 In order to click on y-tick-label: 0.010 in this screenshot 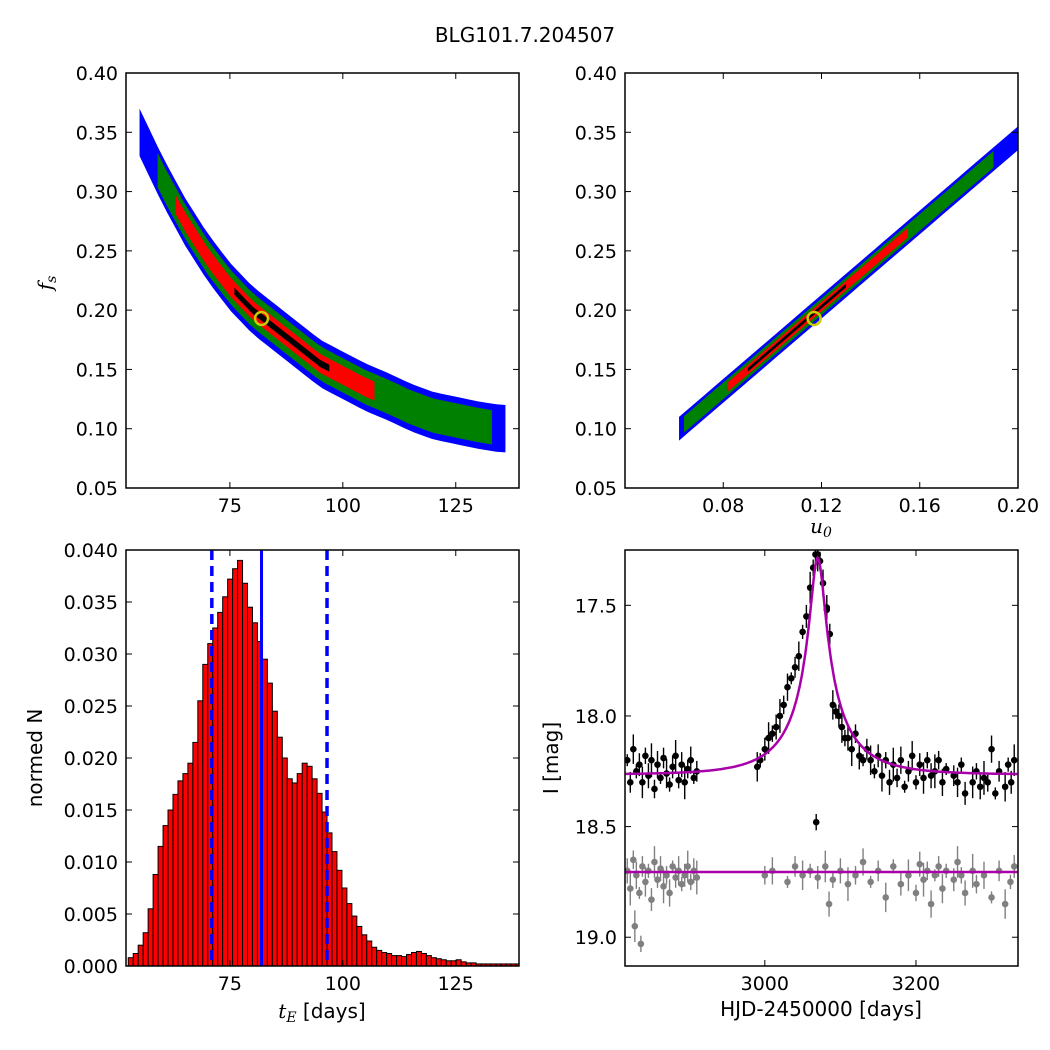, I will do `click(91, 863)`.